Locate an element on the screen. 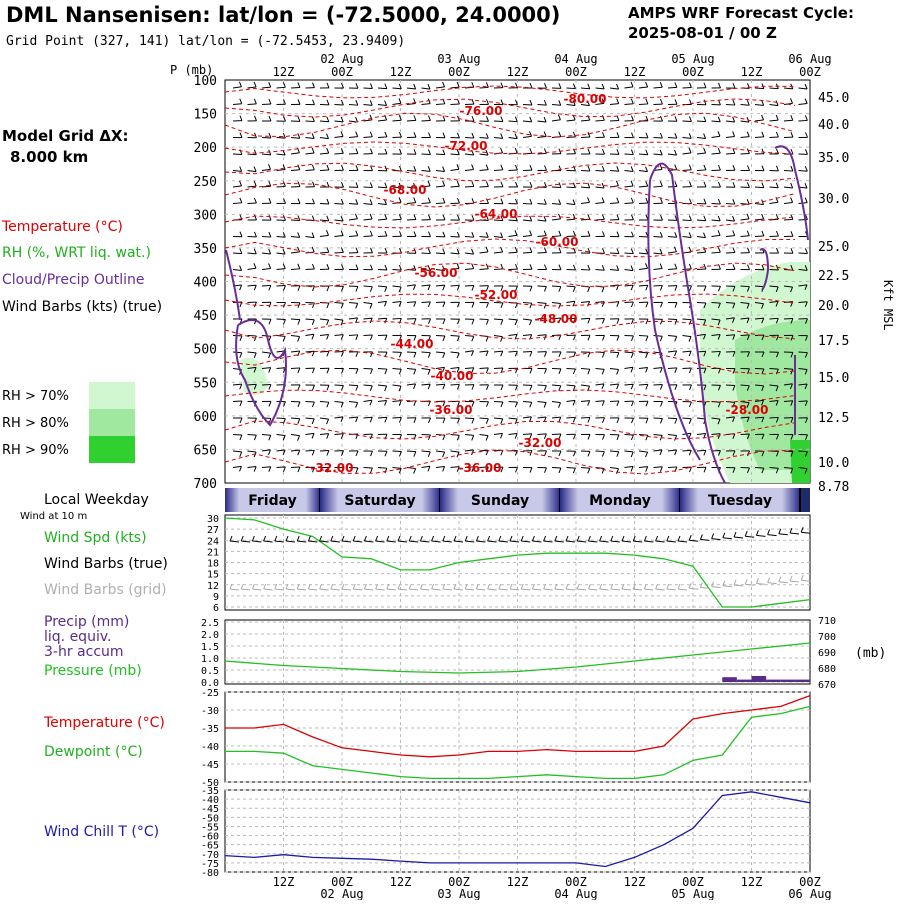  wind-chill-label: Wind Chill T (°C) is located at coordinates (101, 832).